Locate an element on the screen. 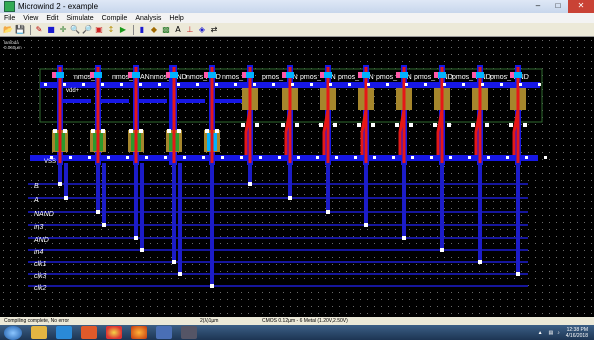 Image resolution: width=594 pixels, height=340 pixels. stretch-icon: ↕ is located at coordinates (111, 29).